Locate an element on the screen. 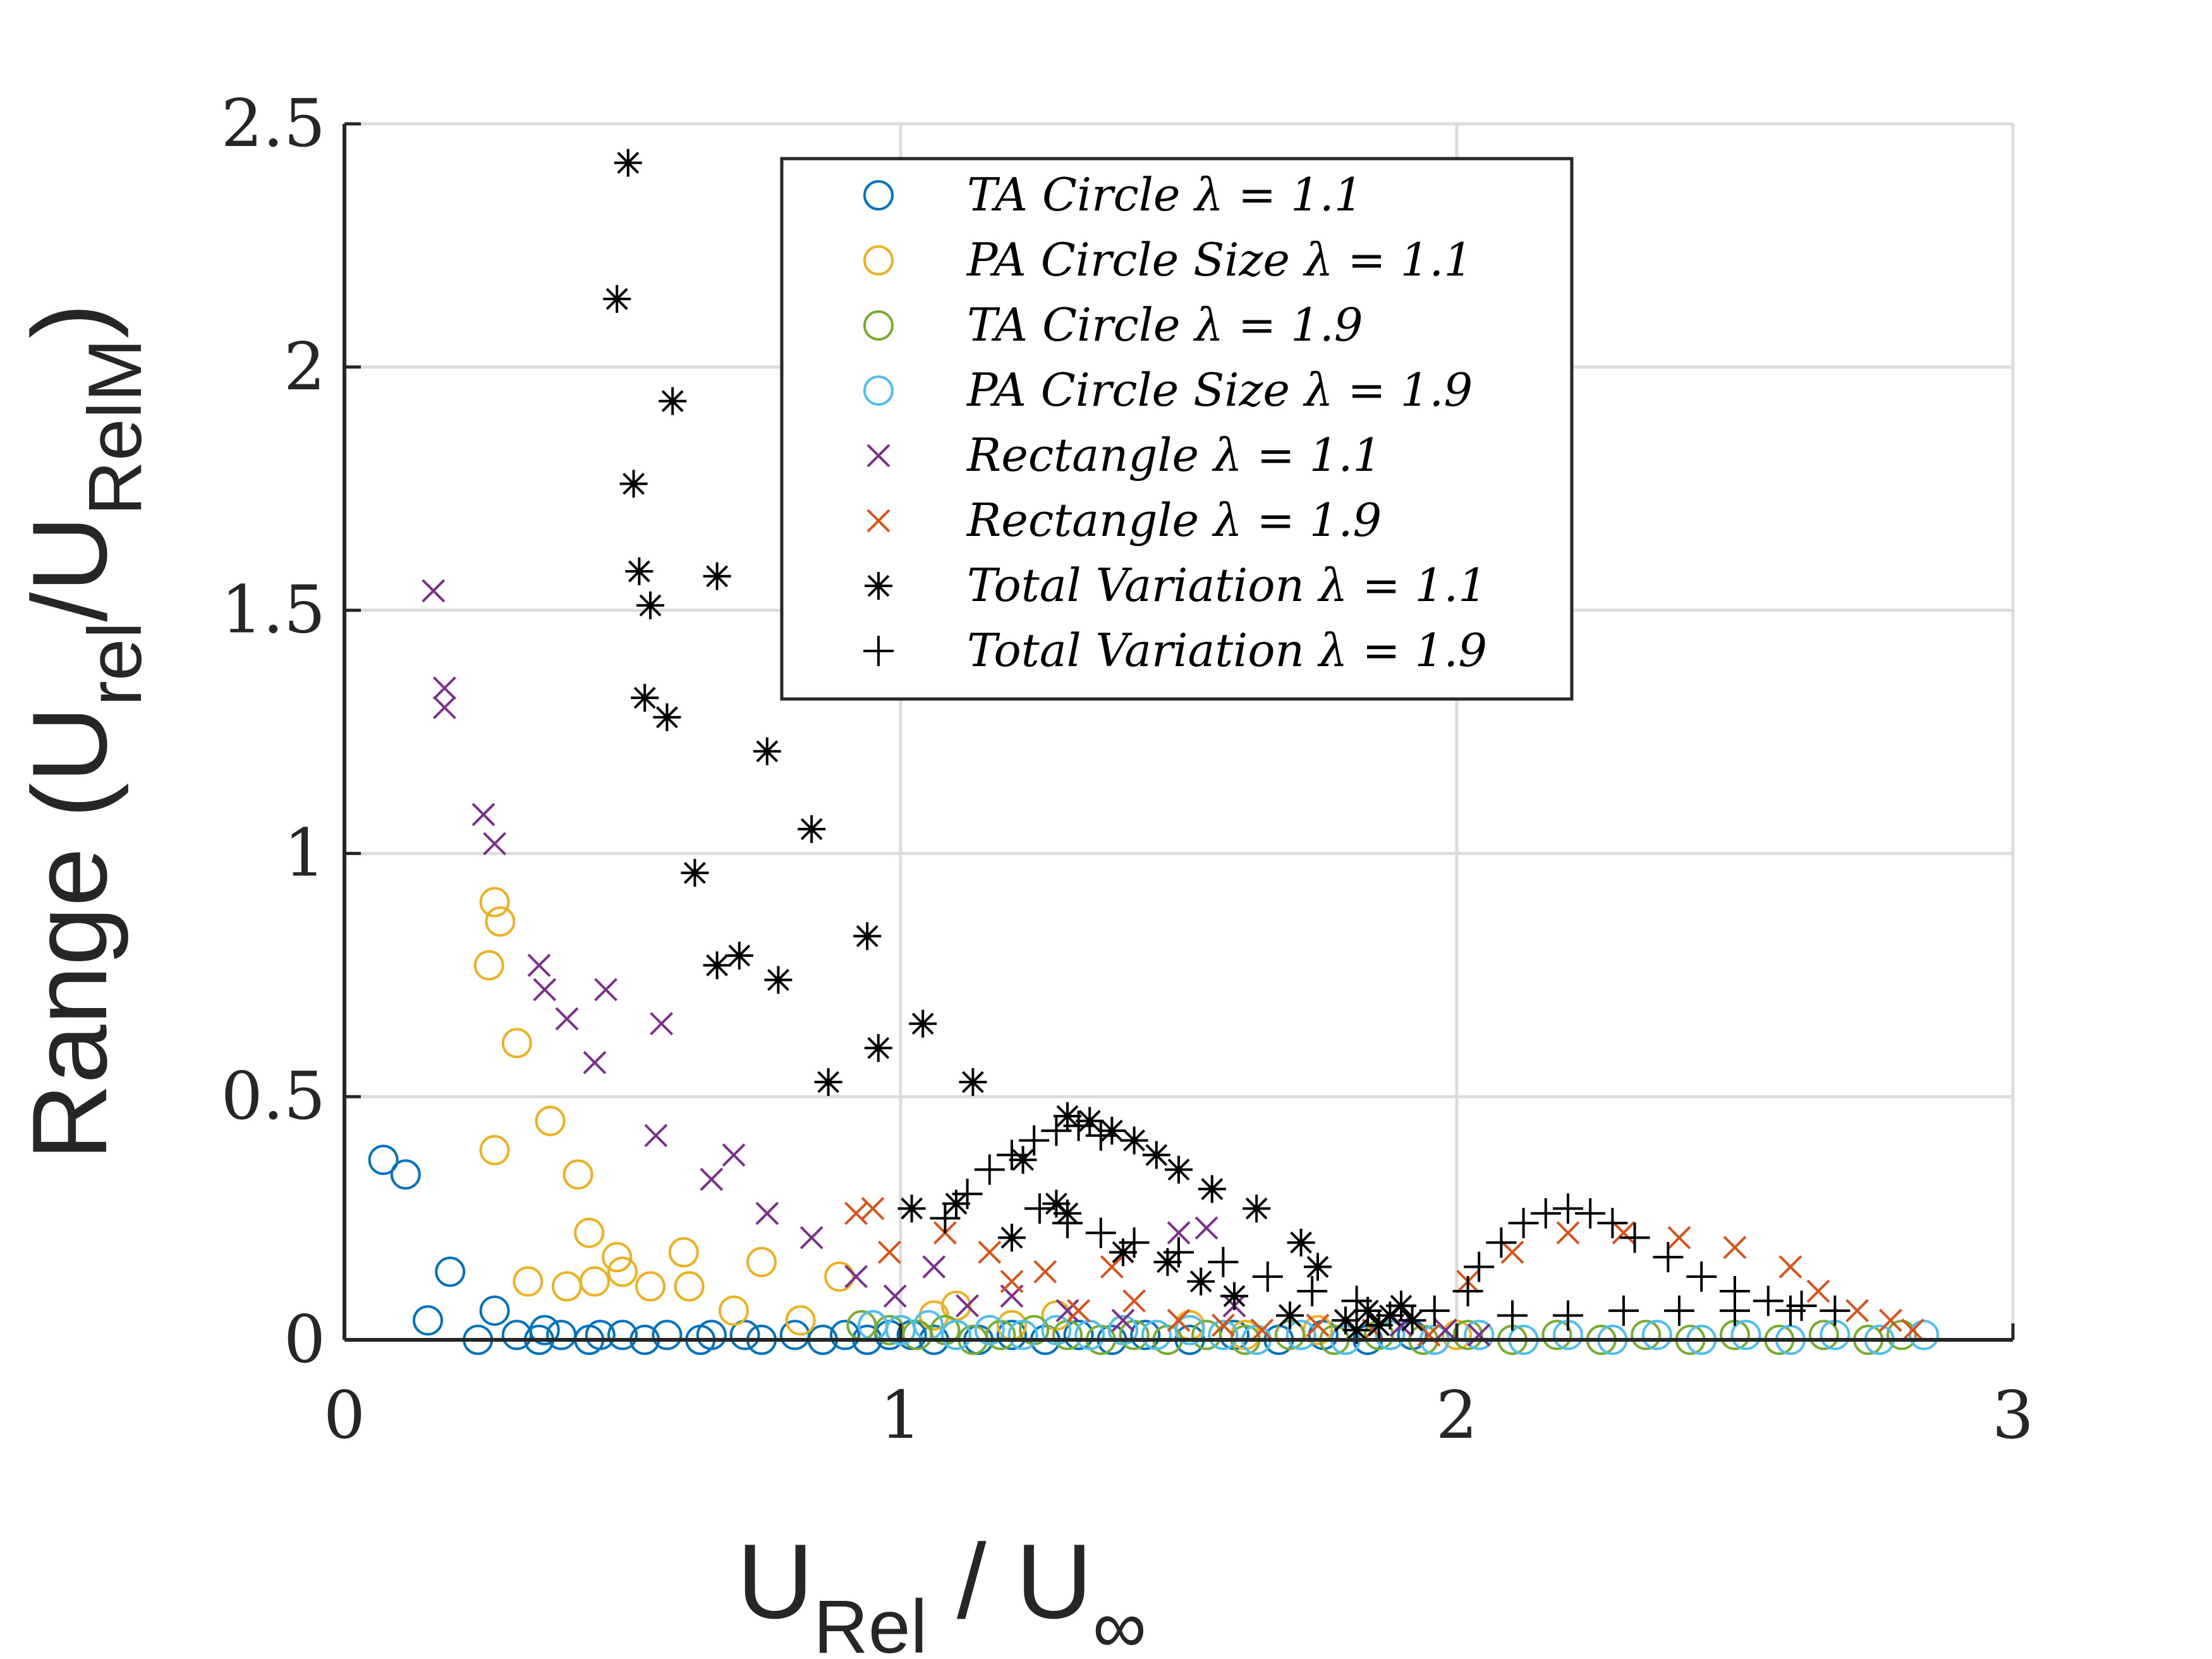  legend-label: Total Variation λ = 1.1 is located at coordinates (1227, 585).